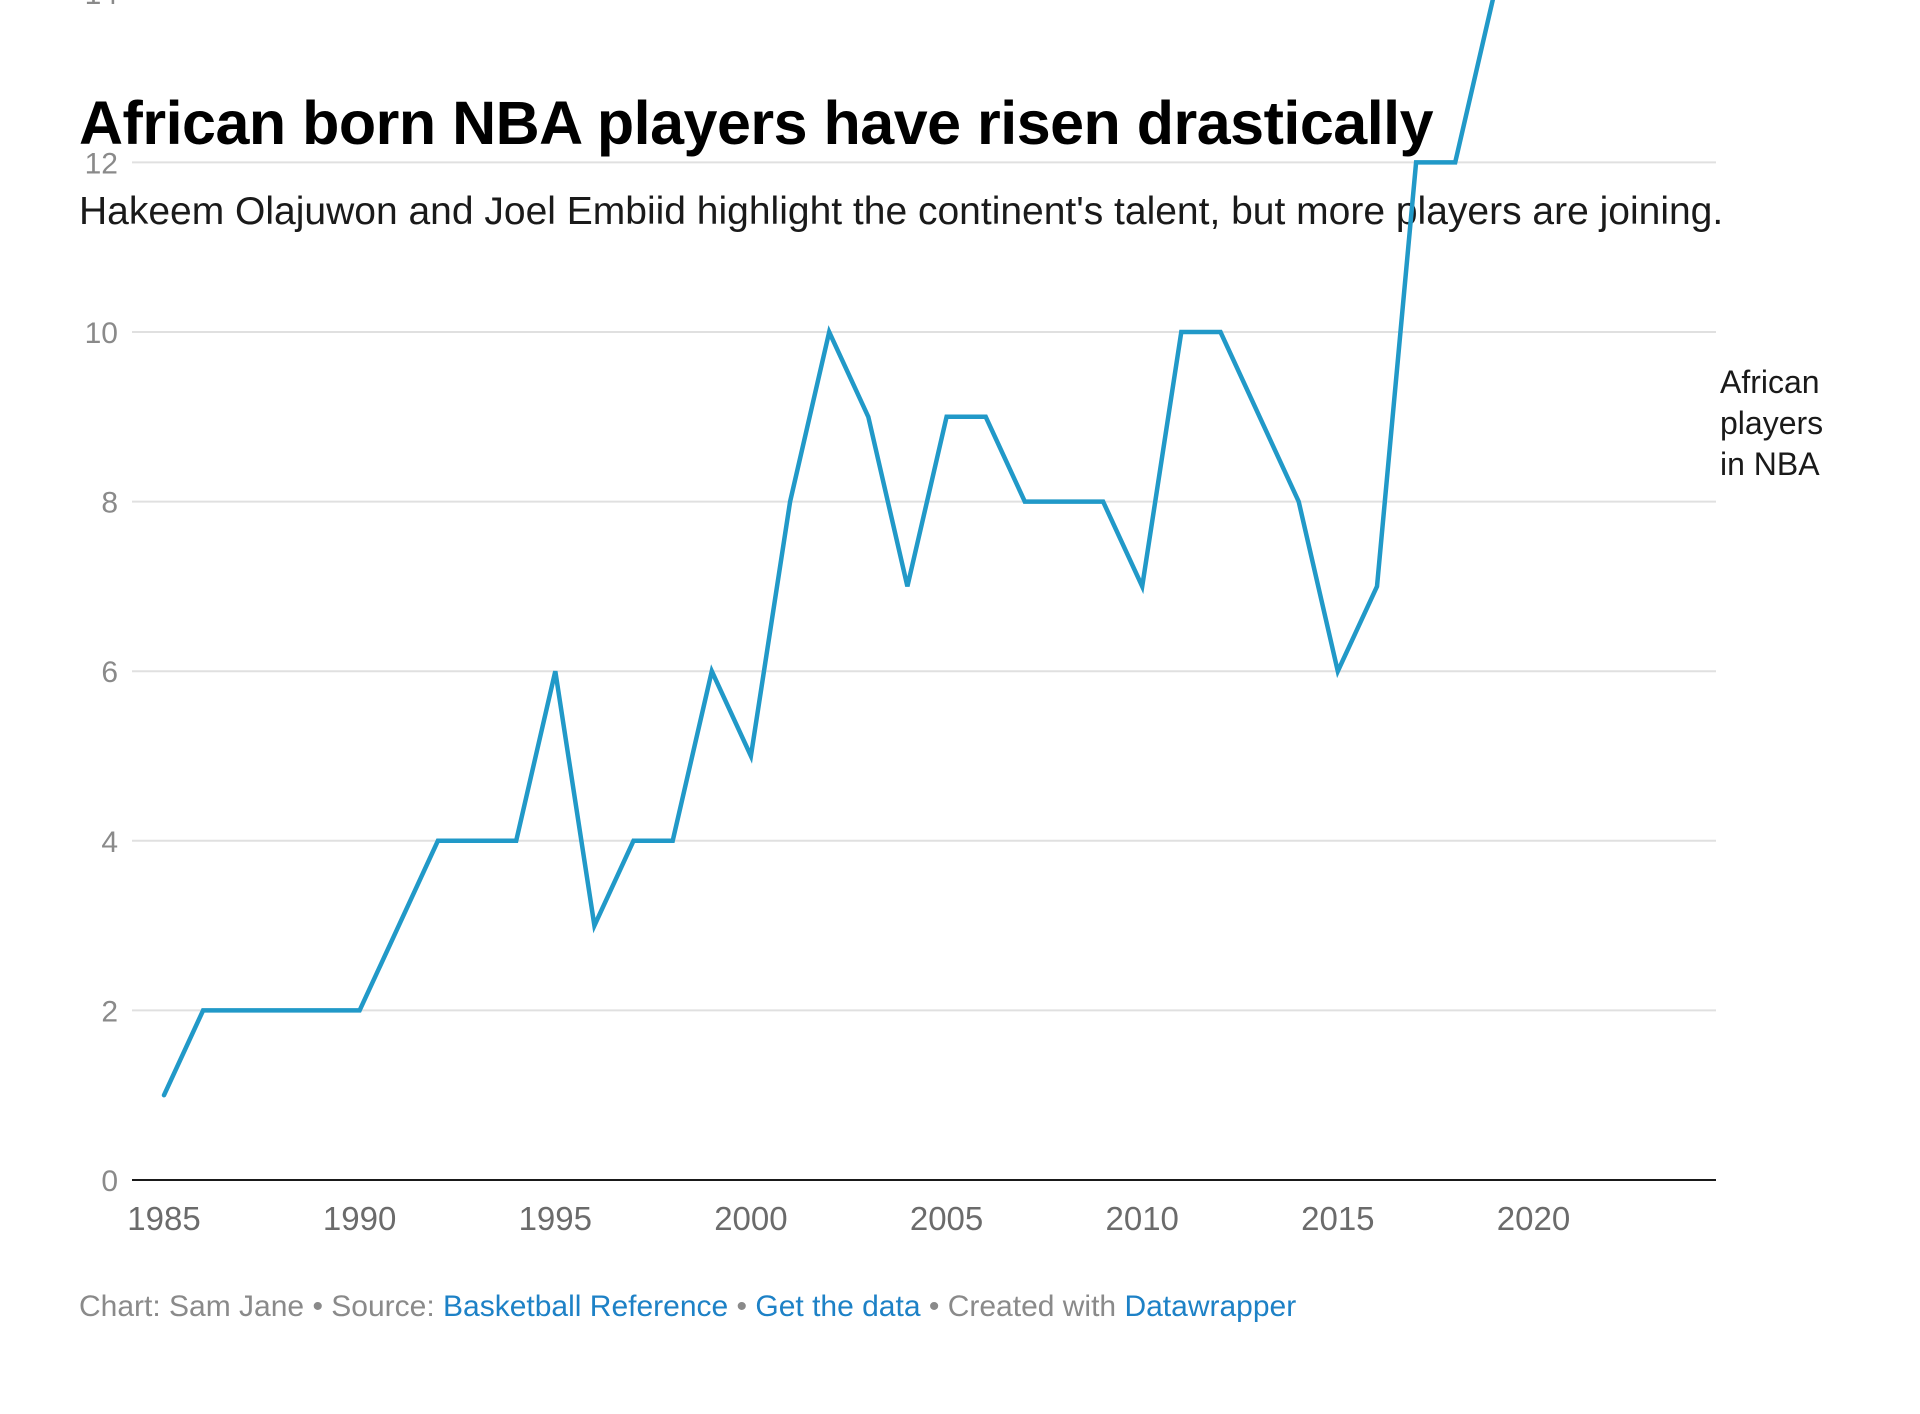 This screenshot has height=1414, width=1920. I want to click on series-label: African players in NBA, so click(1771, 423).